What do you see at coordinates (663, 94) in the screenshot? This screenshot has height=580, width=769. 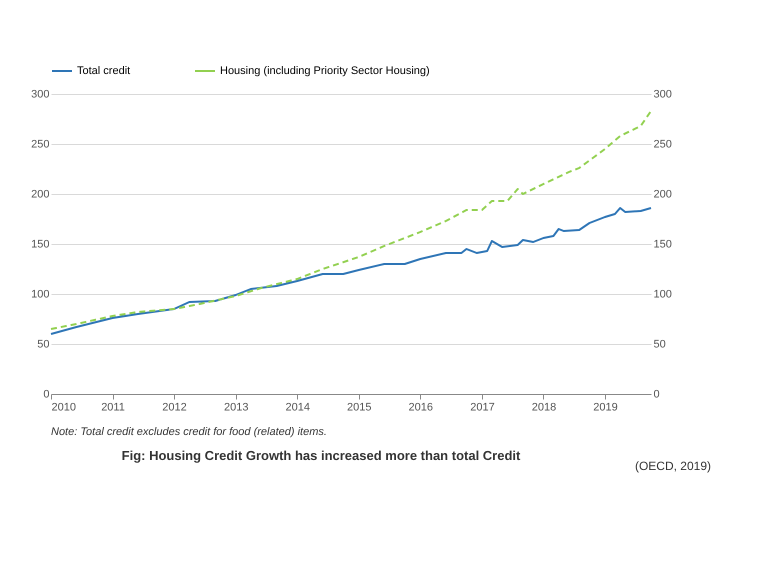 I see `y2-tick-label: 300` at bounding box center [663, 94].